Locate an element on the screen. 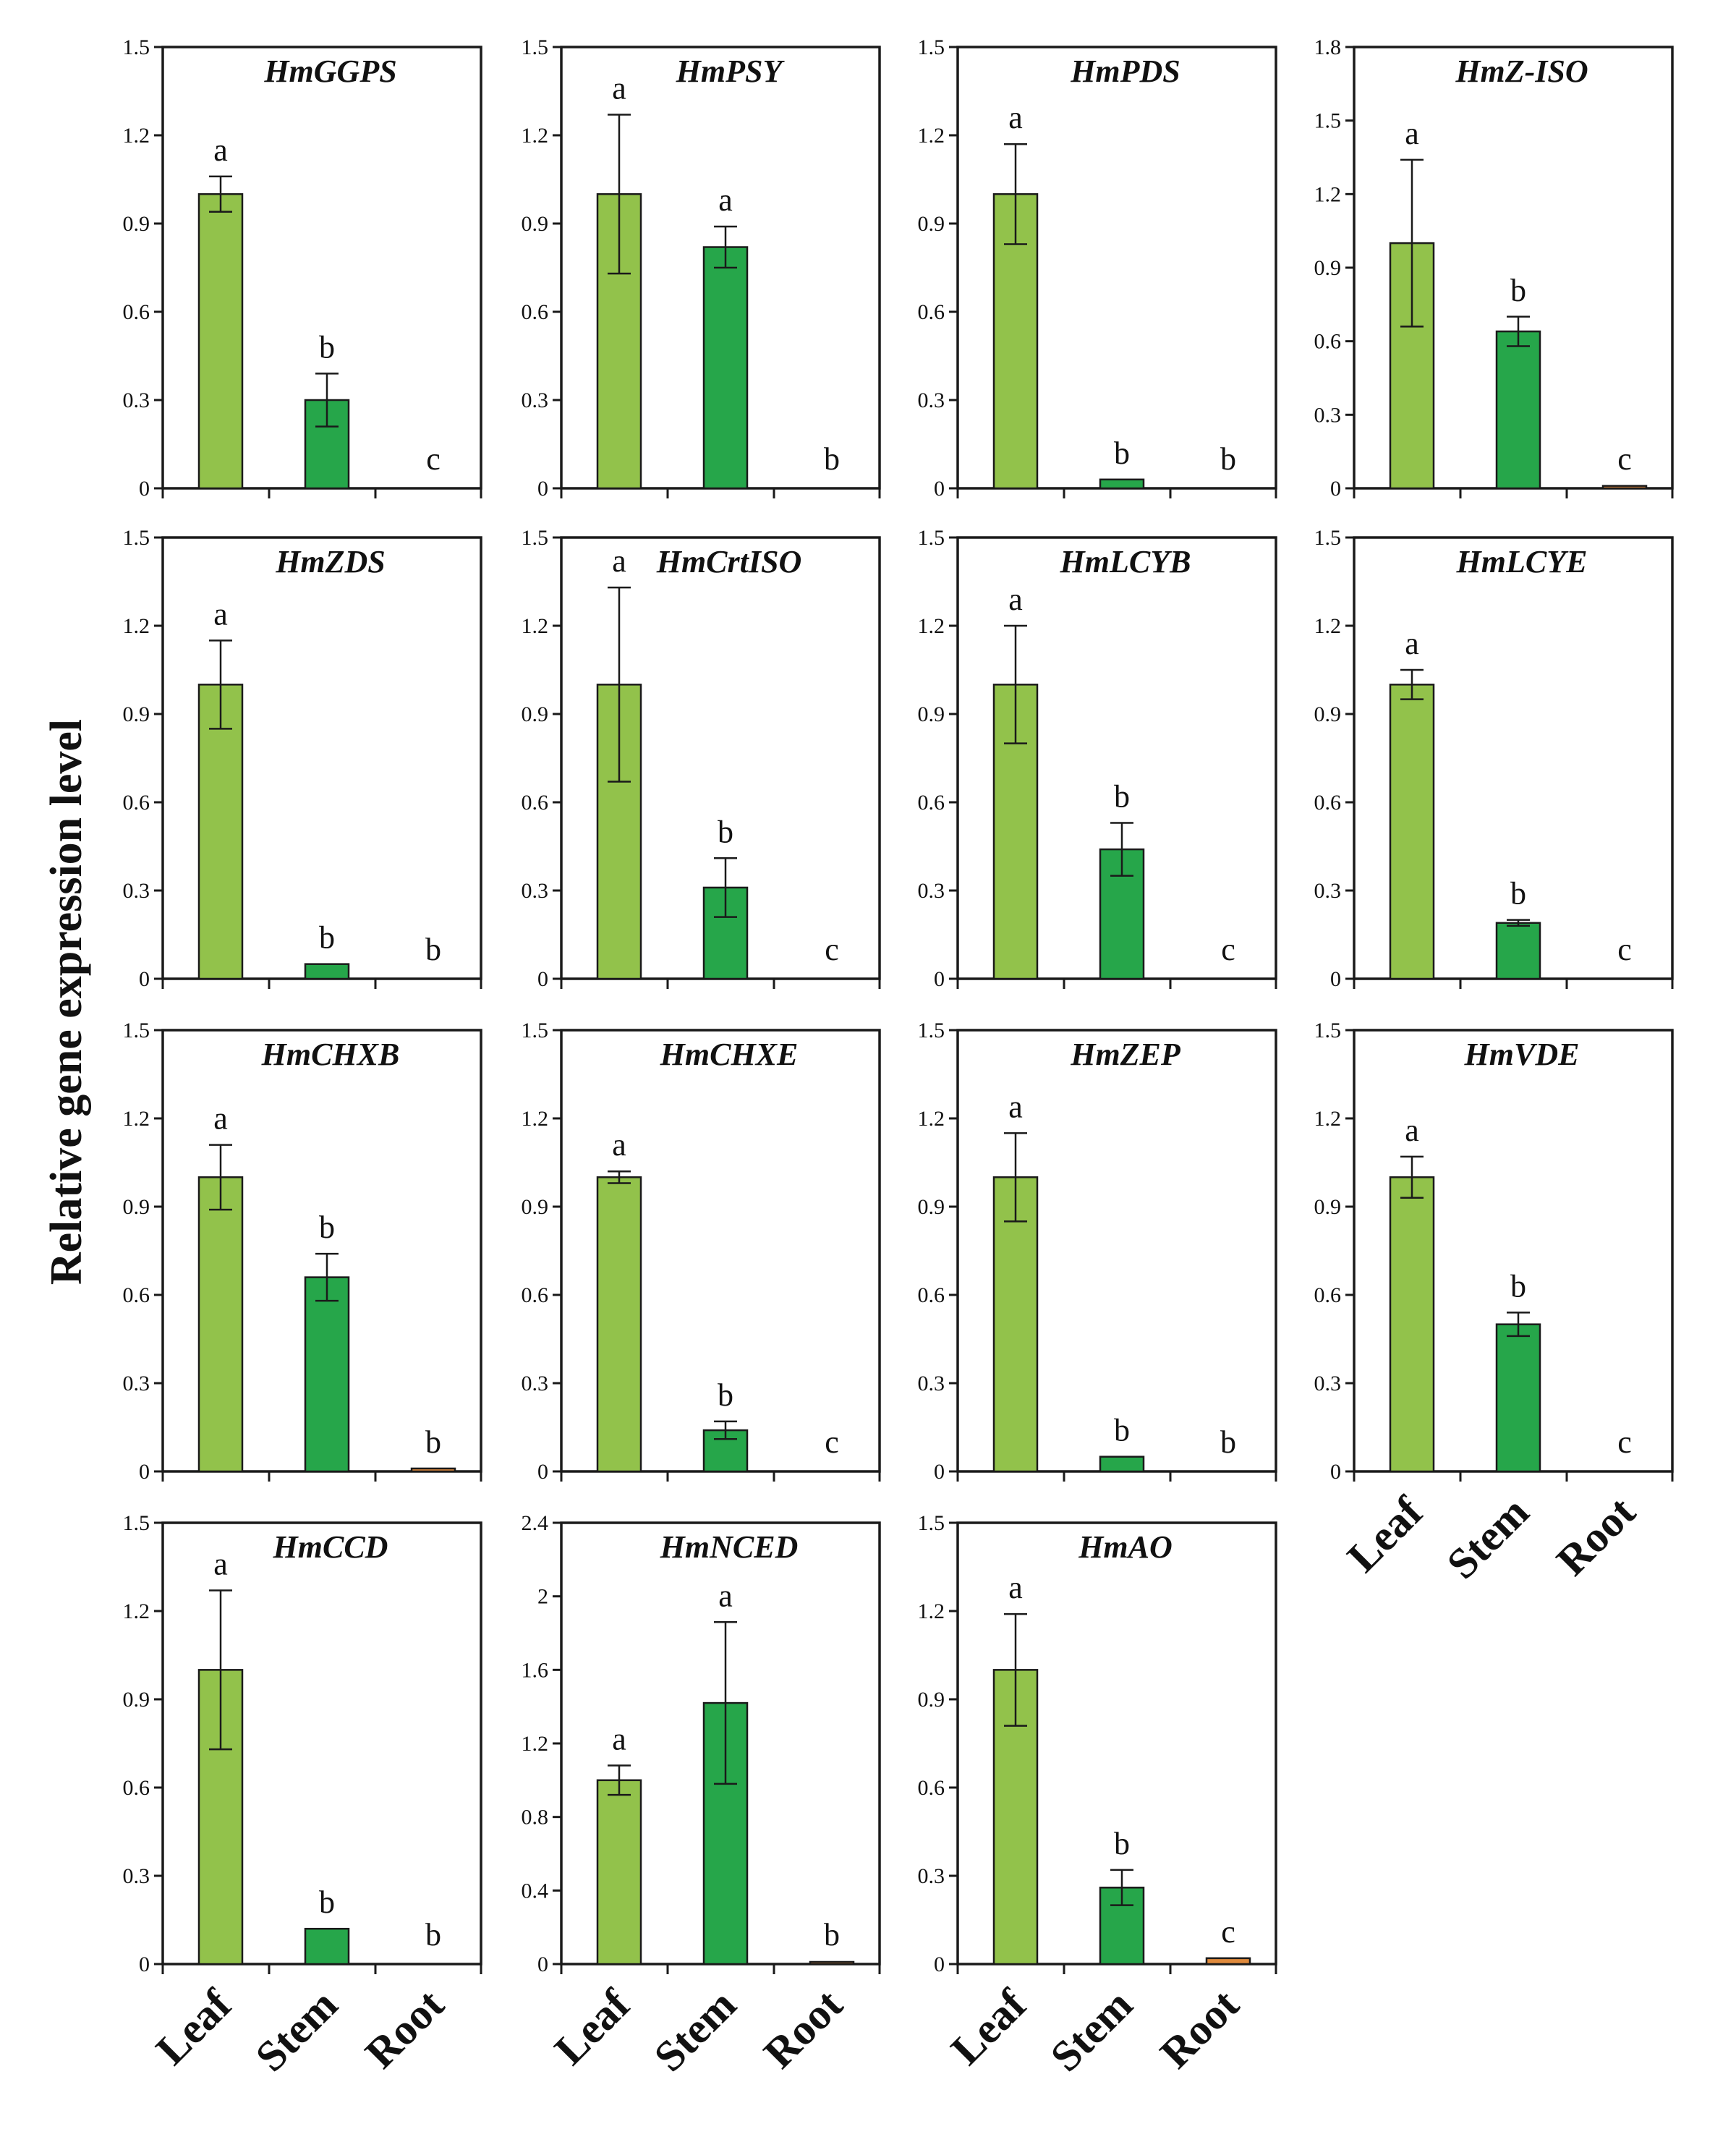 The height and width of the screenshot is (2129, 1736). panel-title: HmCHXE is located at coordinates (730, 1054).